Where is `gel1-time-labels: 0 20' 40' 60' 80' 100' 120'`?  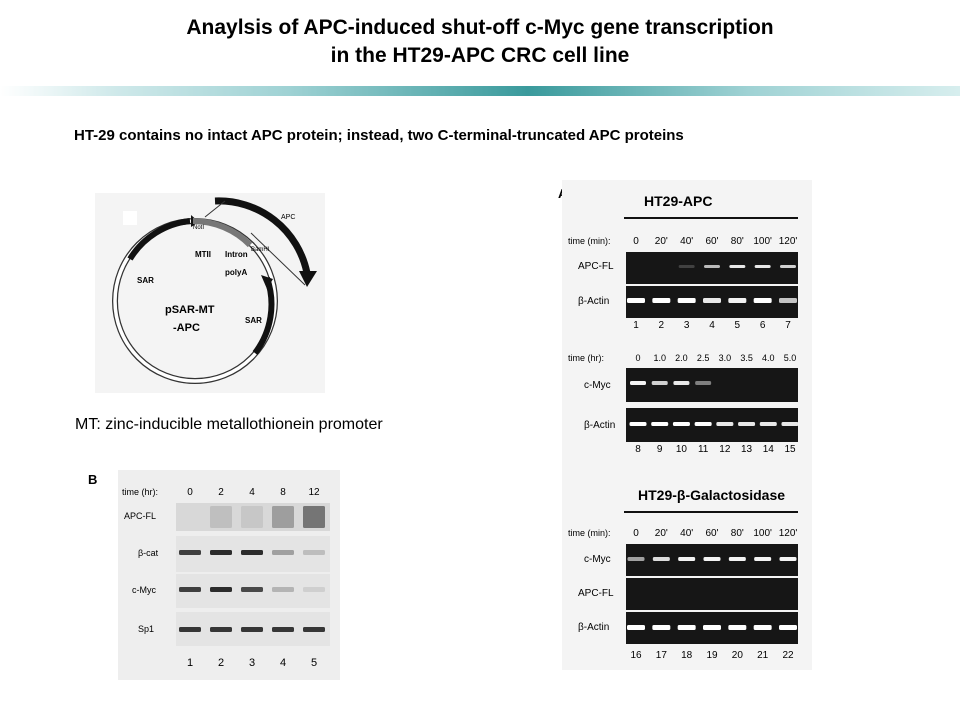 gel1-time-labels: 0 20' 40' 60' 80' 100' 120' is located at coordinates (715, 241).